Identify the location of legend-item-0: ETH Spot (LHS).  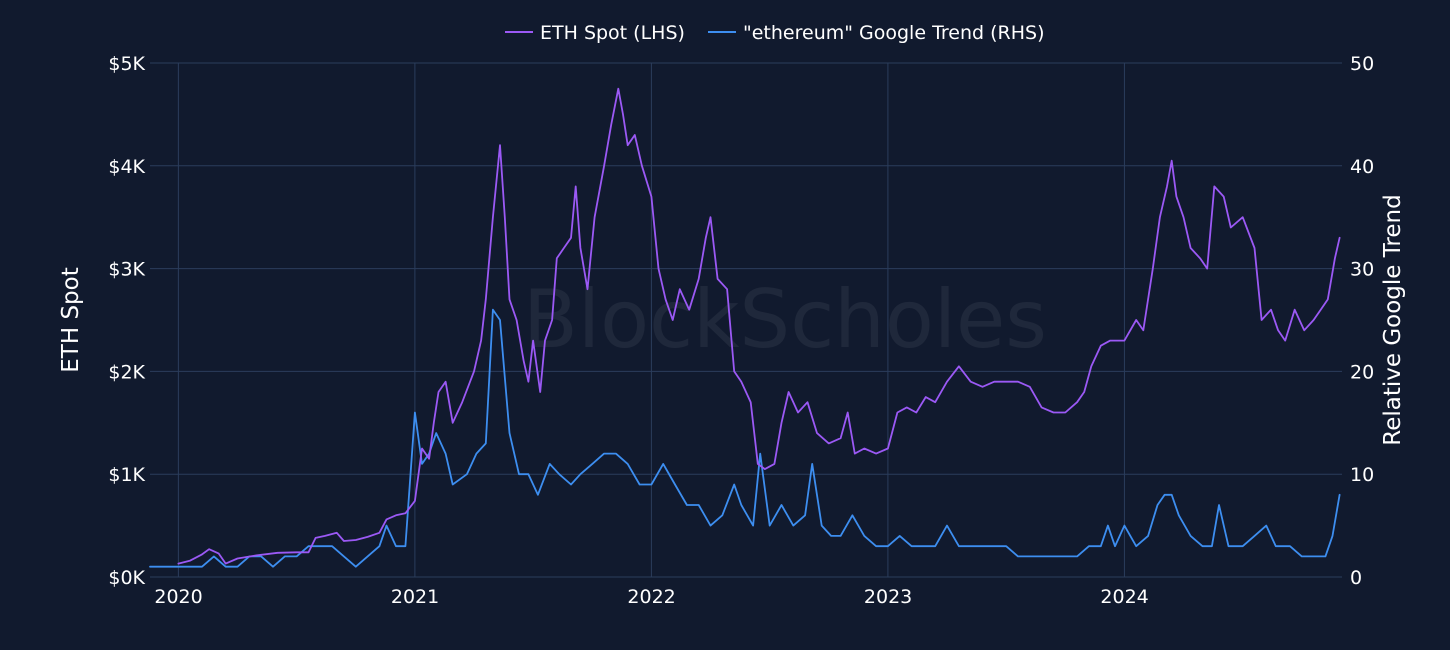
(595, 33).